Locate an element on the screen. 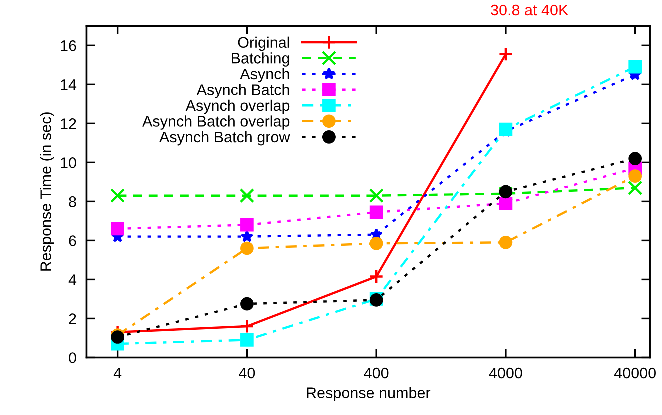 This screenshot has width=662, height=415. x-axis-title: Response number is located at coordinates (369, 394).